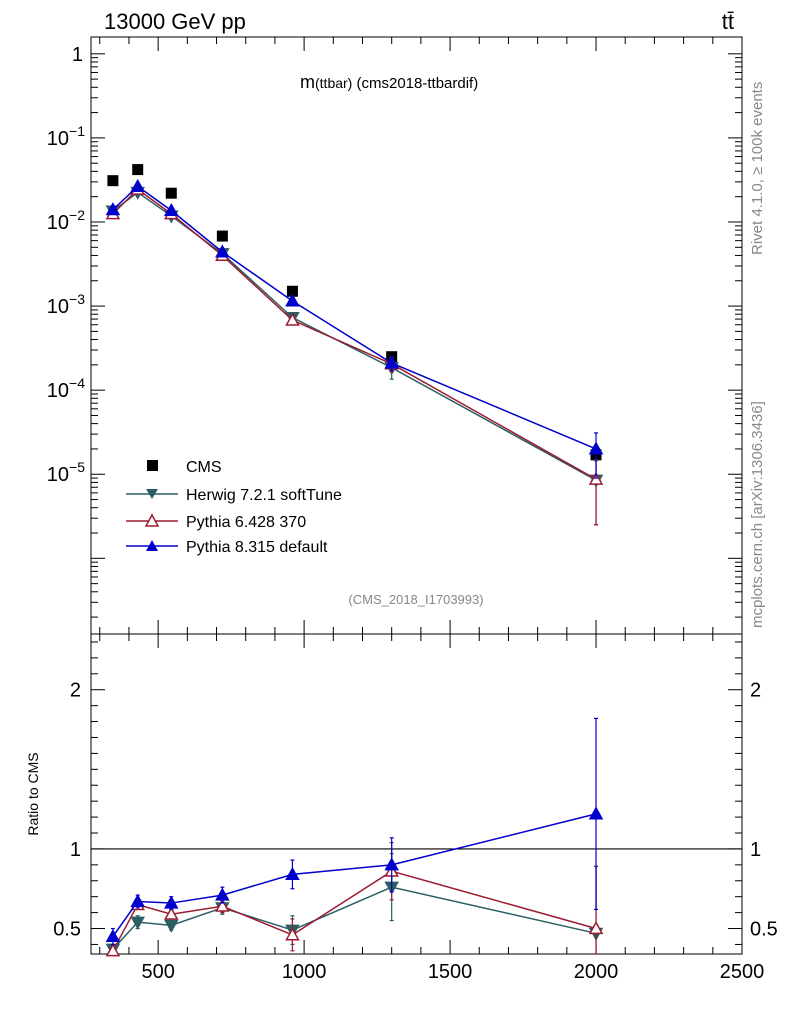 This screenshot has height=1024, width=786. I want to click on ratio-line-pythia6, so click(354, 911).